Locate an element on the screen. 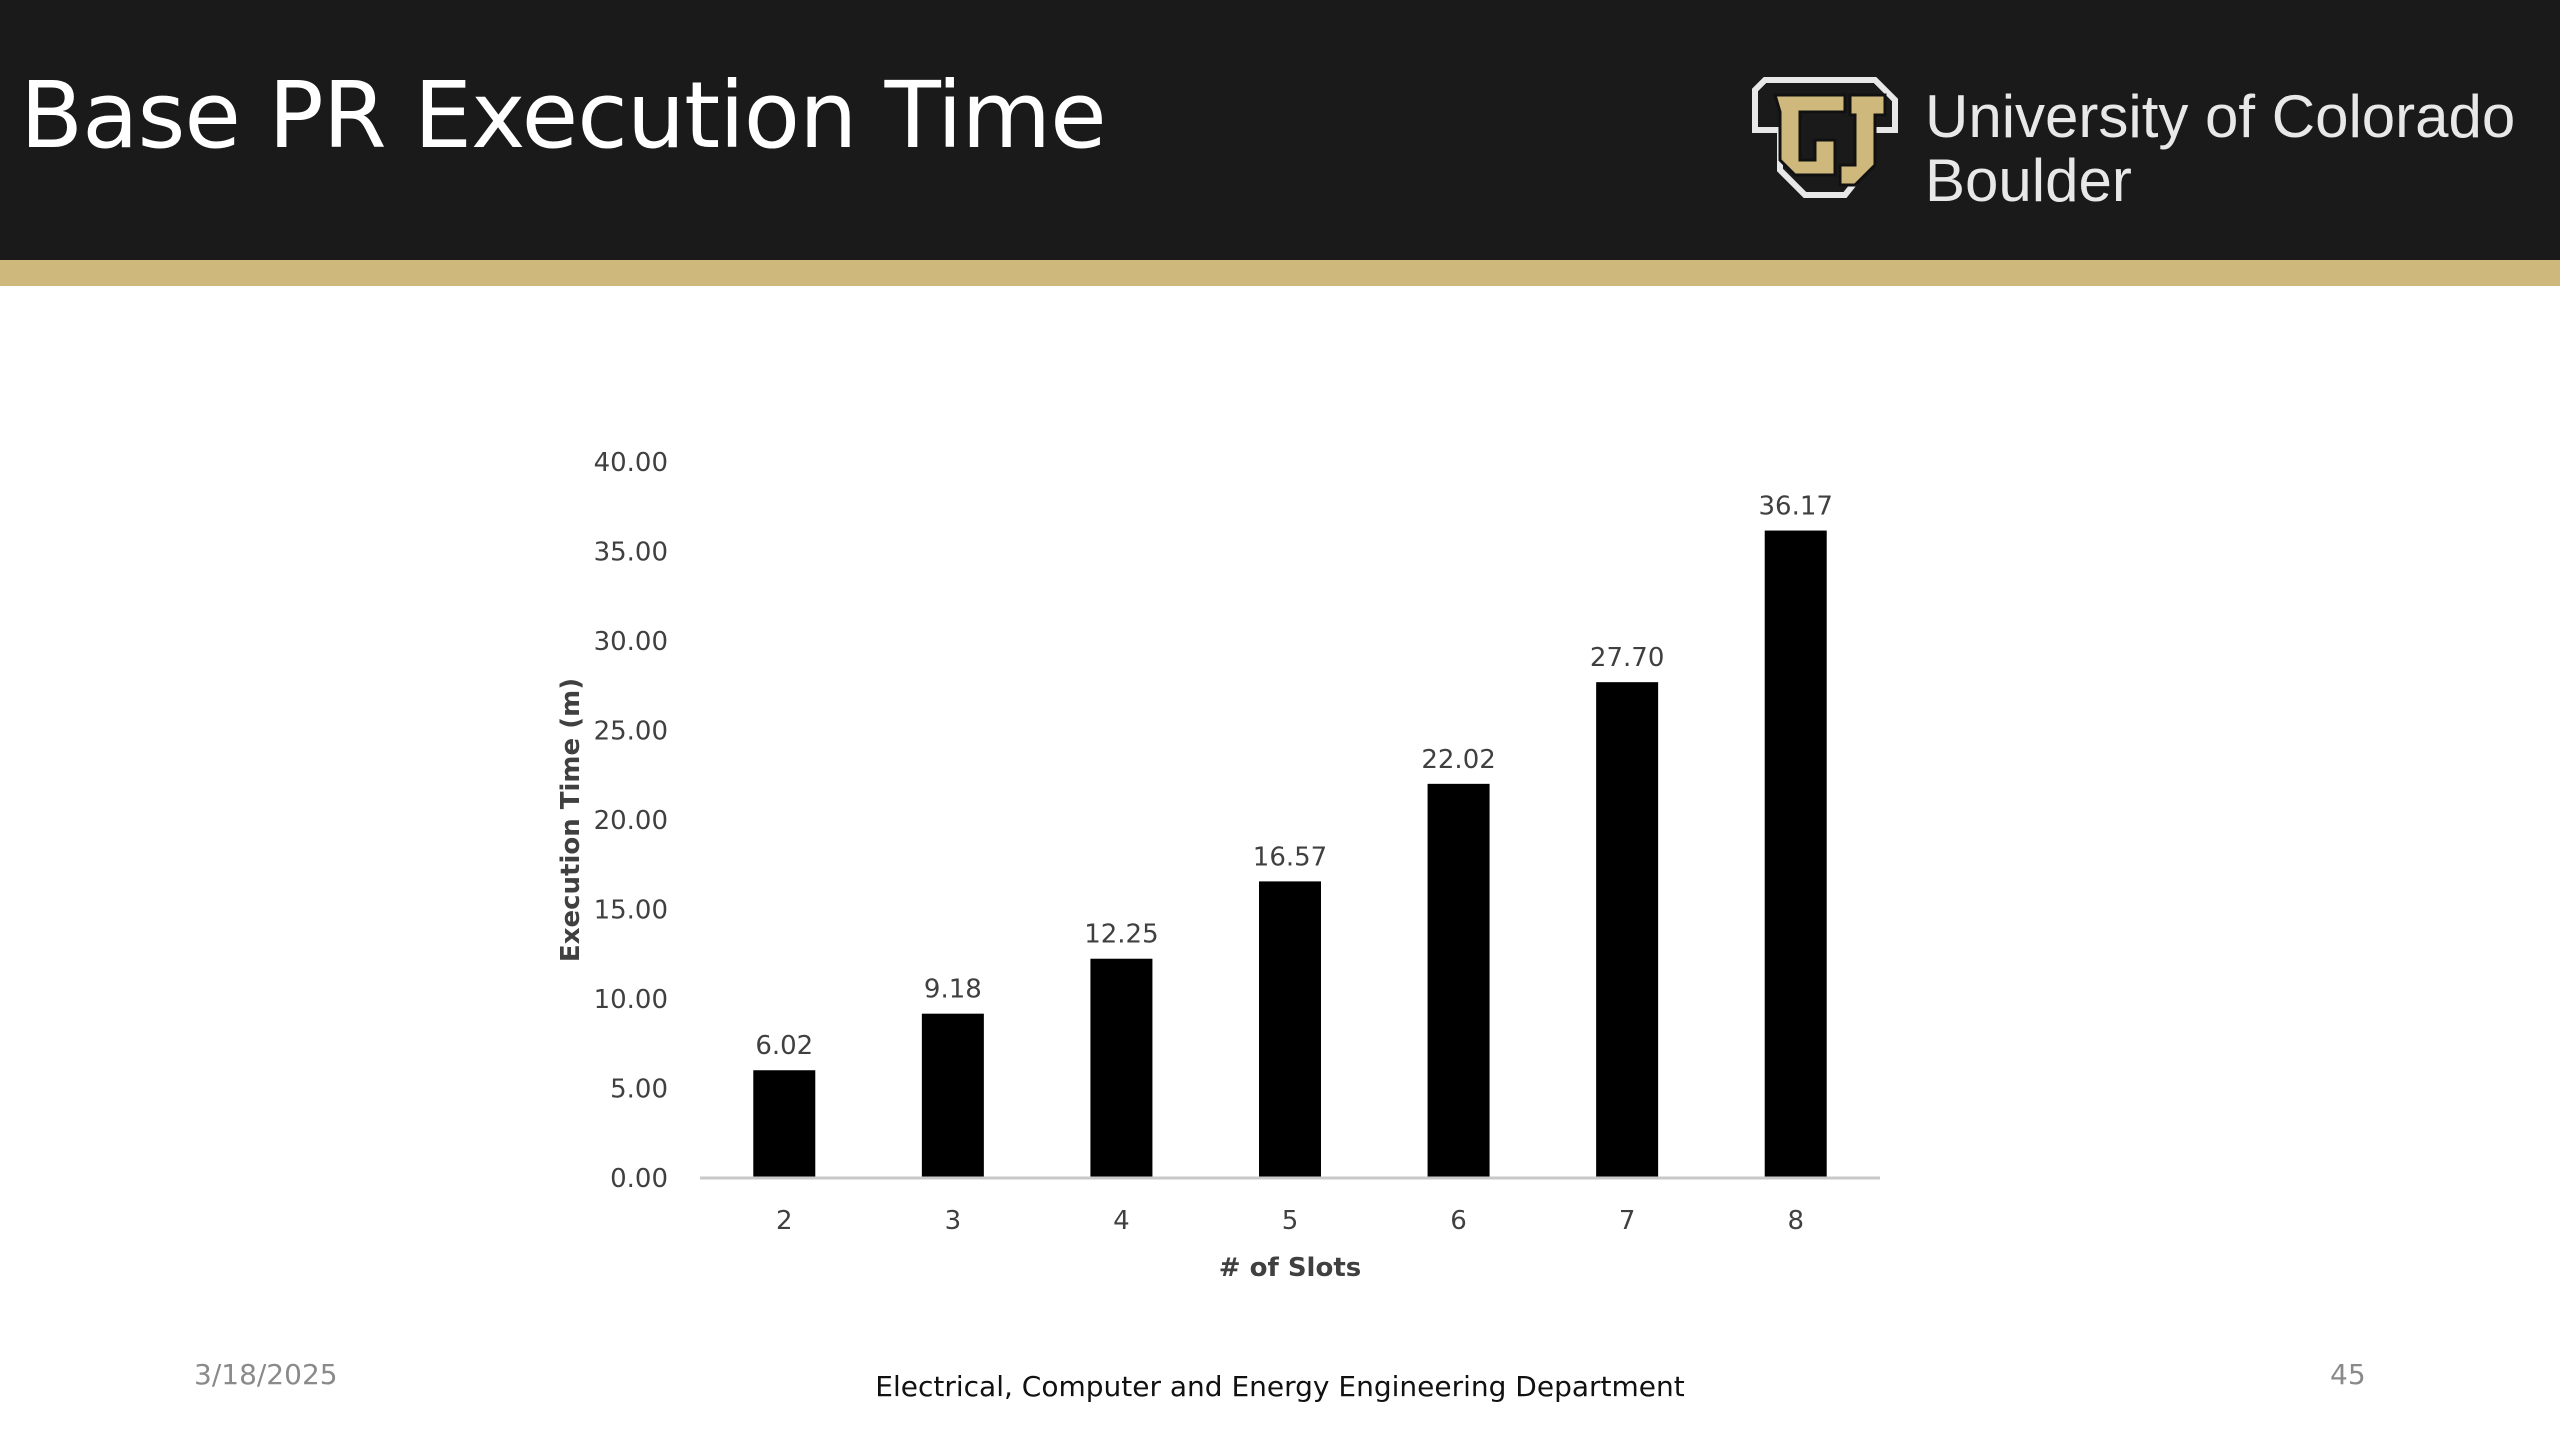 The width and height of the screenshot is (2560, 1440). x-tick-label: 5 is located at coordinates (1290, 1221).